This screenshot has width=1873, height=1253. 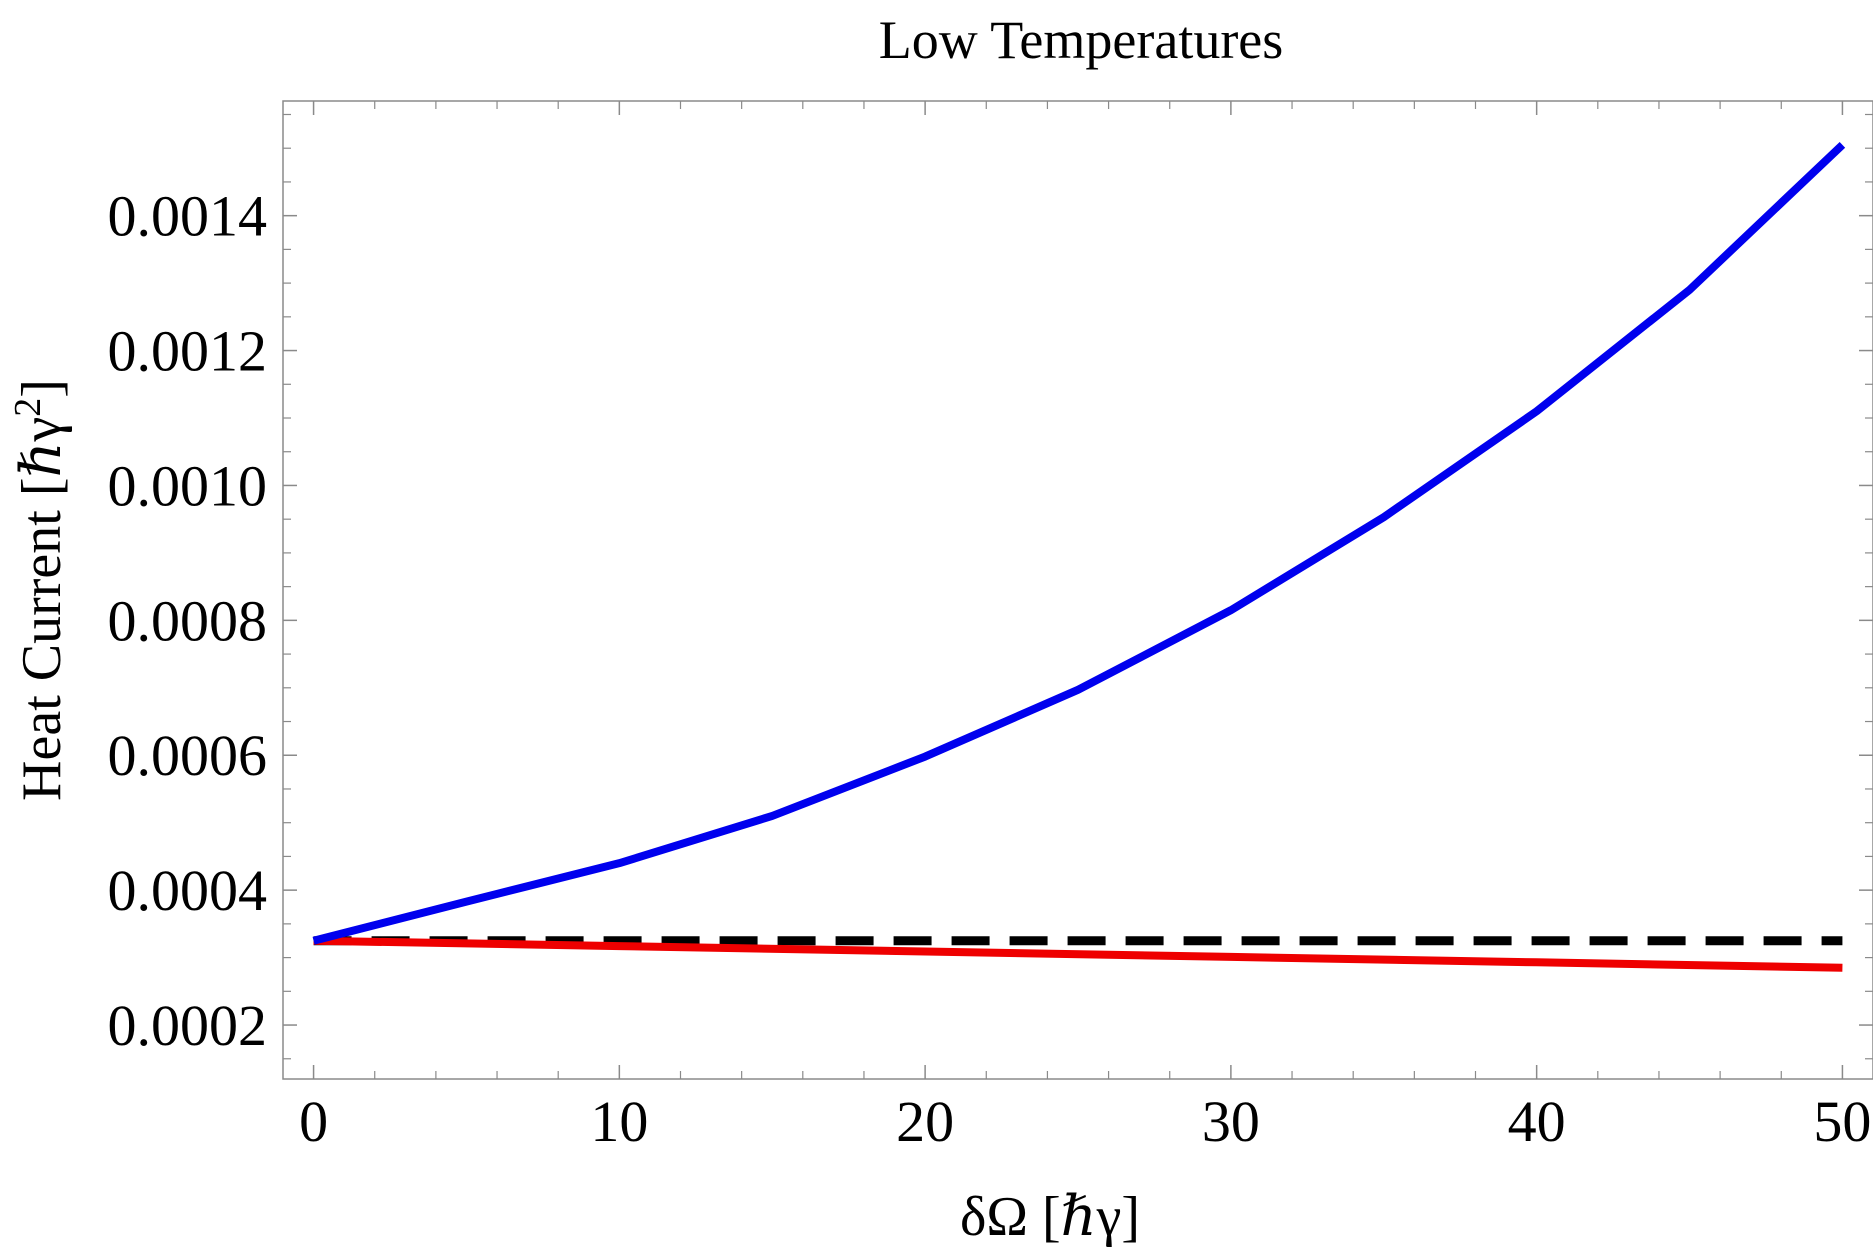 What do you see at coordinates (42, 609) in the screenshot?
I see `y-axis-label-base: Heat Current [ℏγ` at bounding box center [42, 609].